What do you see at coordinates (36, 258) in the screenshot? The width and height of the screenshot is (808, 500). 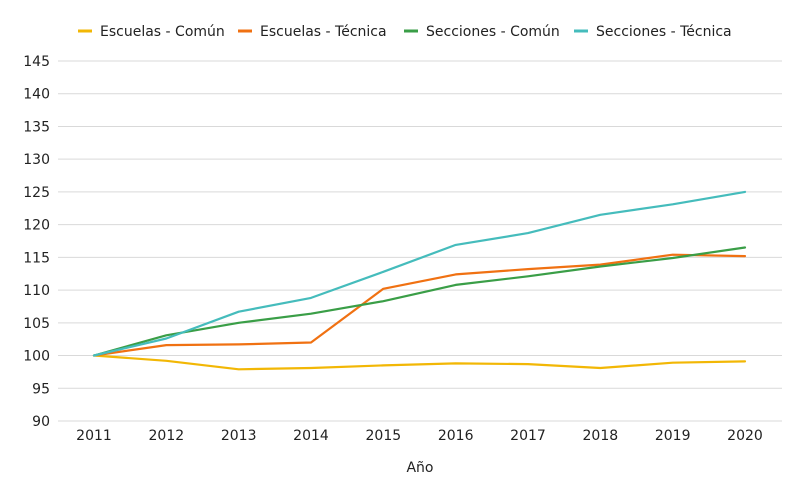 I see `y-tick-label: 115` at bounding box center [36, 258].